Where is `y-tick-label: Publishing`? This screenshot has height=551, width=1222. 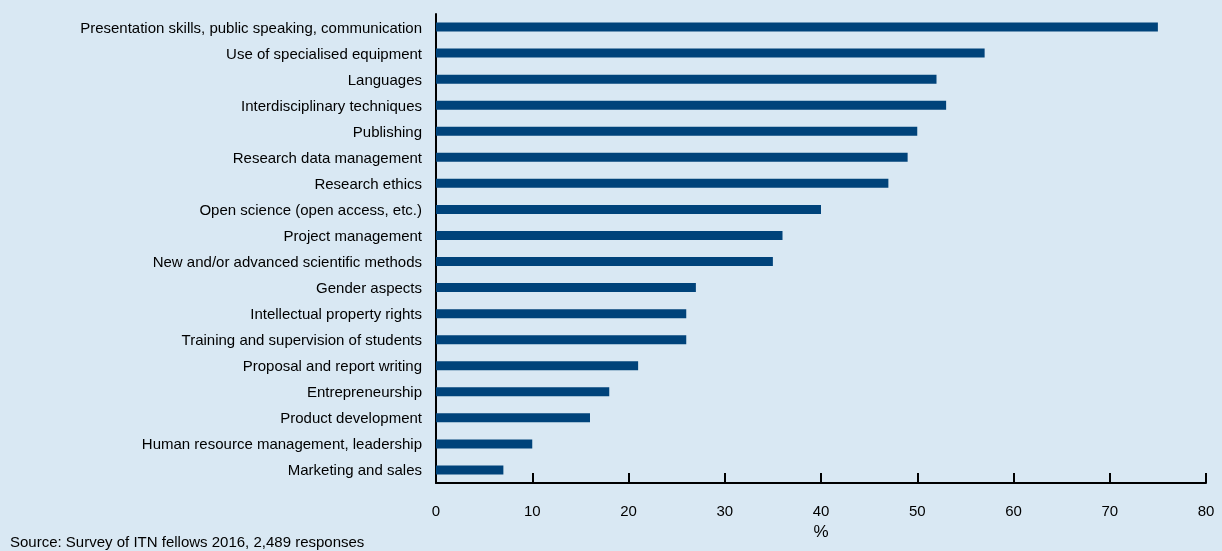 y-tick-label: Publishing is located at coordinates (387, 131).